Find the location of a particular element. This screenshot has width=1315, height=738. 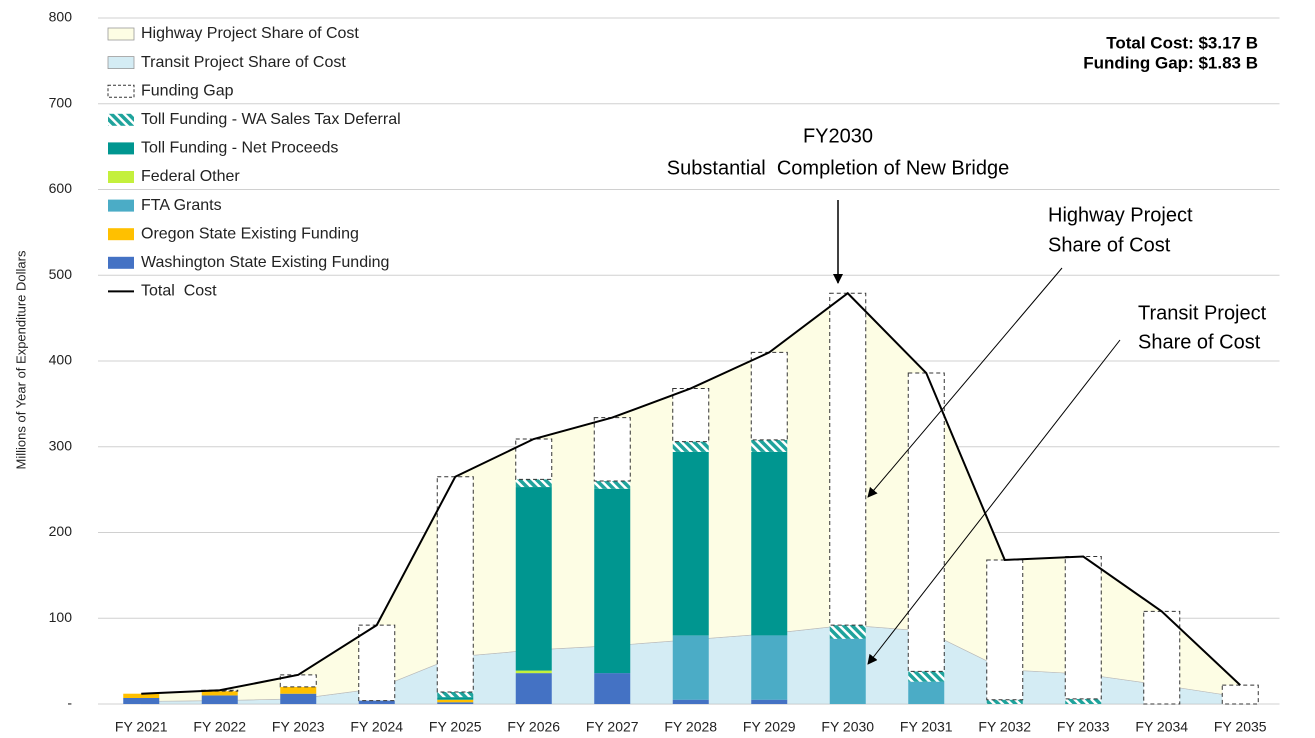

x-tick-label: FY 2028 is located at coordinates (690, 727).